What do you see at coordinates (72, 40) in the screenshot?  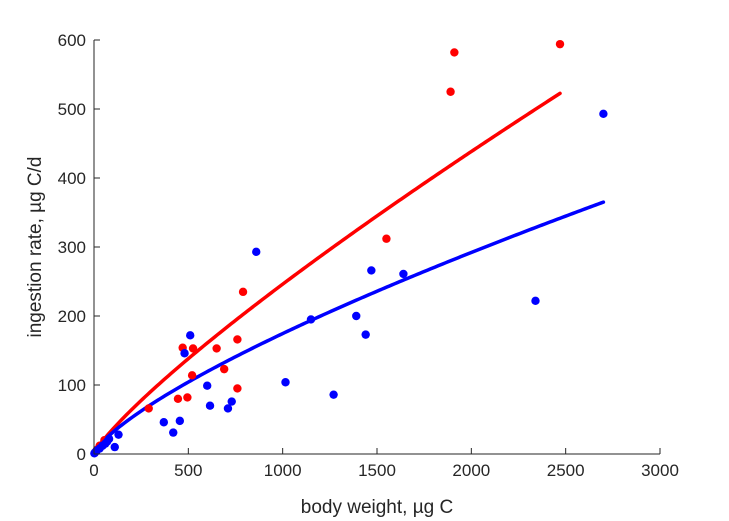 I see `y-tick-label: 600` at bounding box center [72, 40].